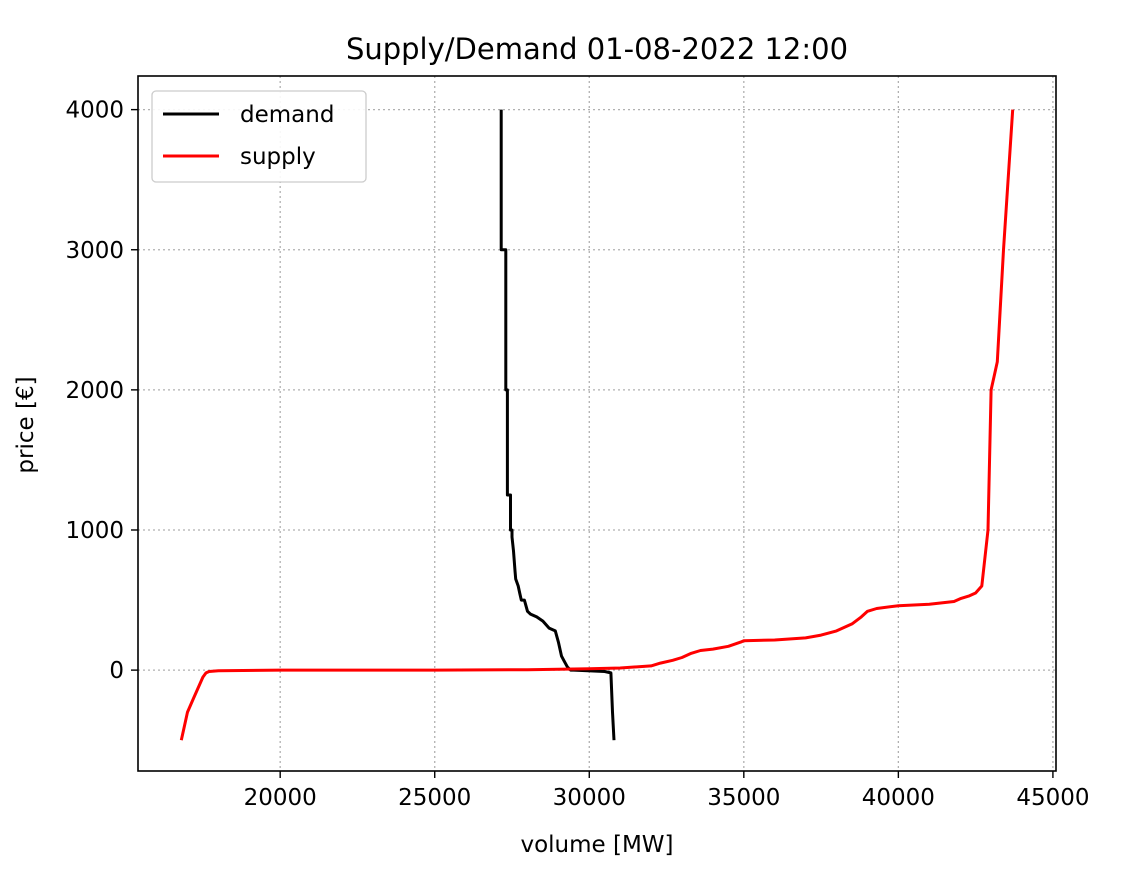  I want to click on x-tick-label: 35000, so click(743, 798).